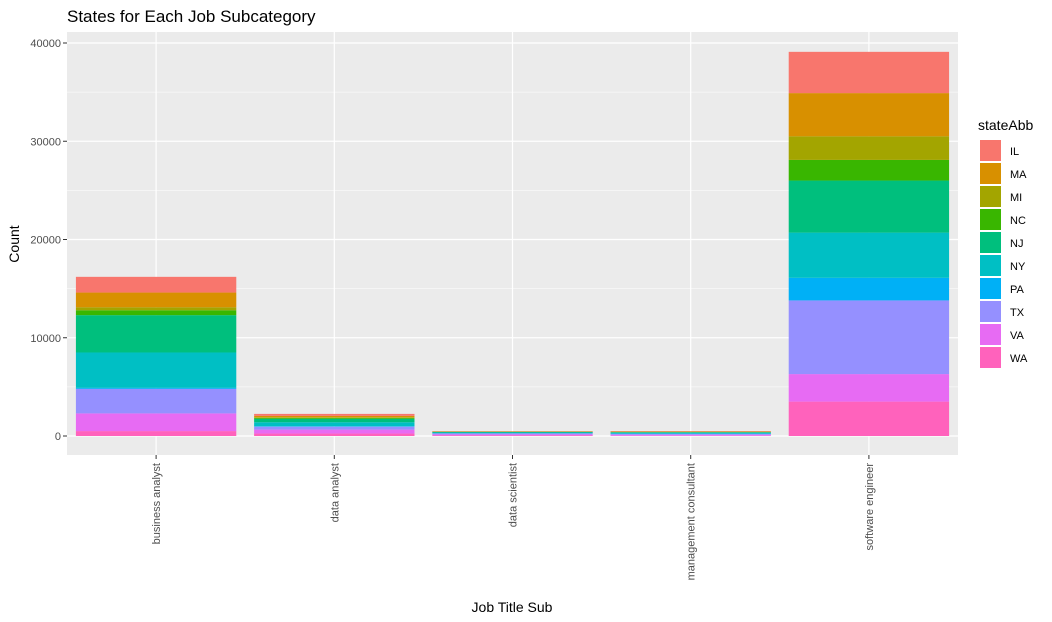 The width and height of the screenshot is (1052, 622). What do you see at coordinates (990, 357) in the screenshot?
I see `legend-swatch-wa` at bounding box center [990, 357].